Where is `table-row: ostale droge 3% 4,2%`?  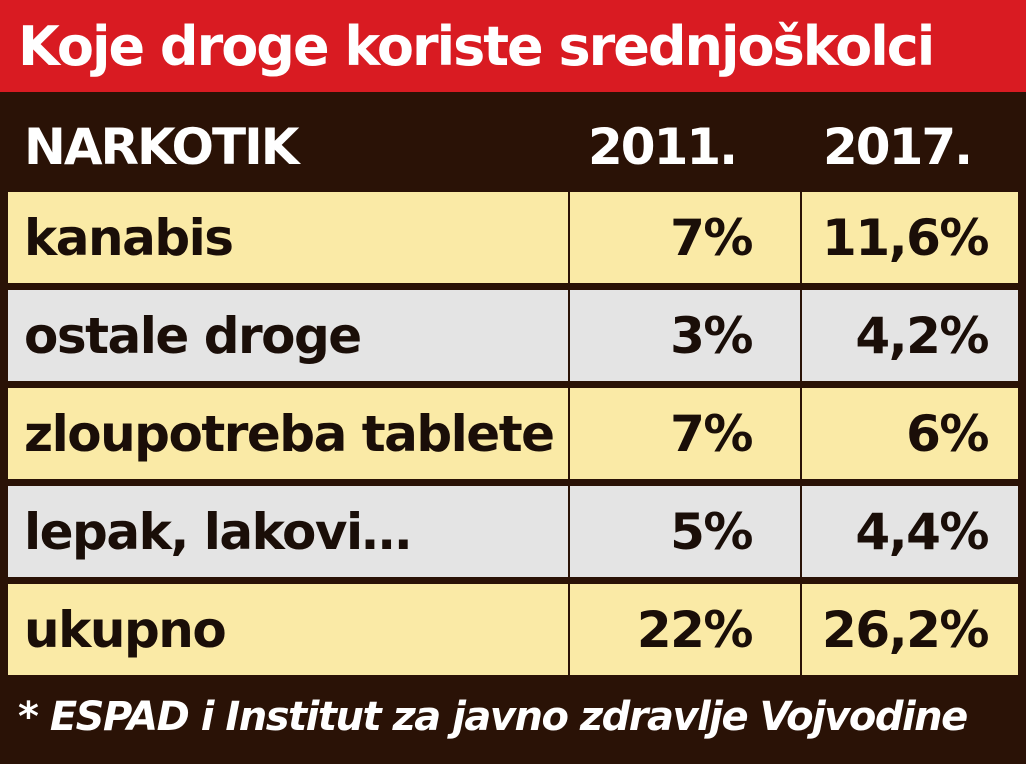 table-row: ostale droge 3% 4,2% is located at coordinates (513, 335).